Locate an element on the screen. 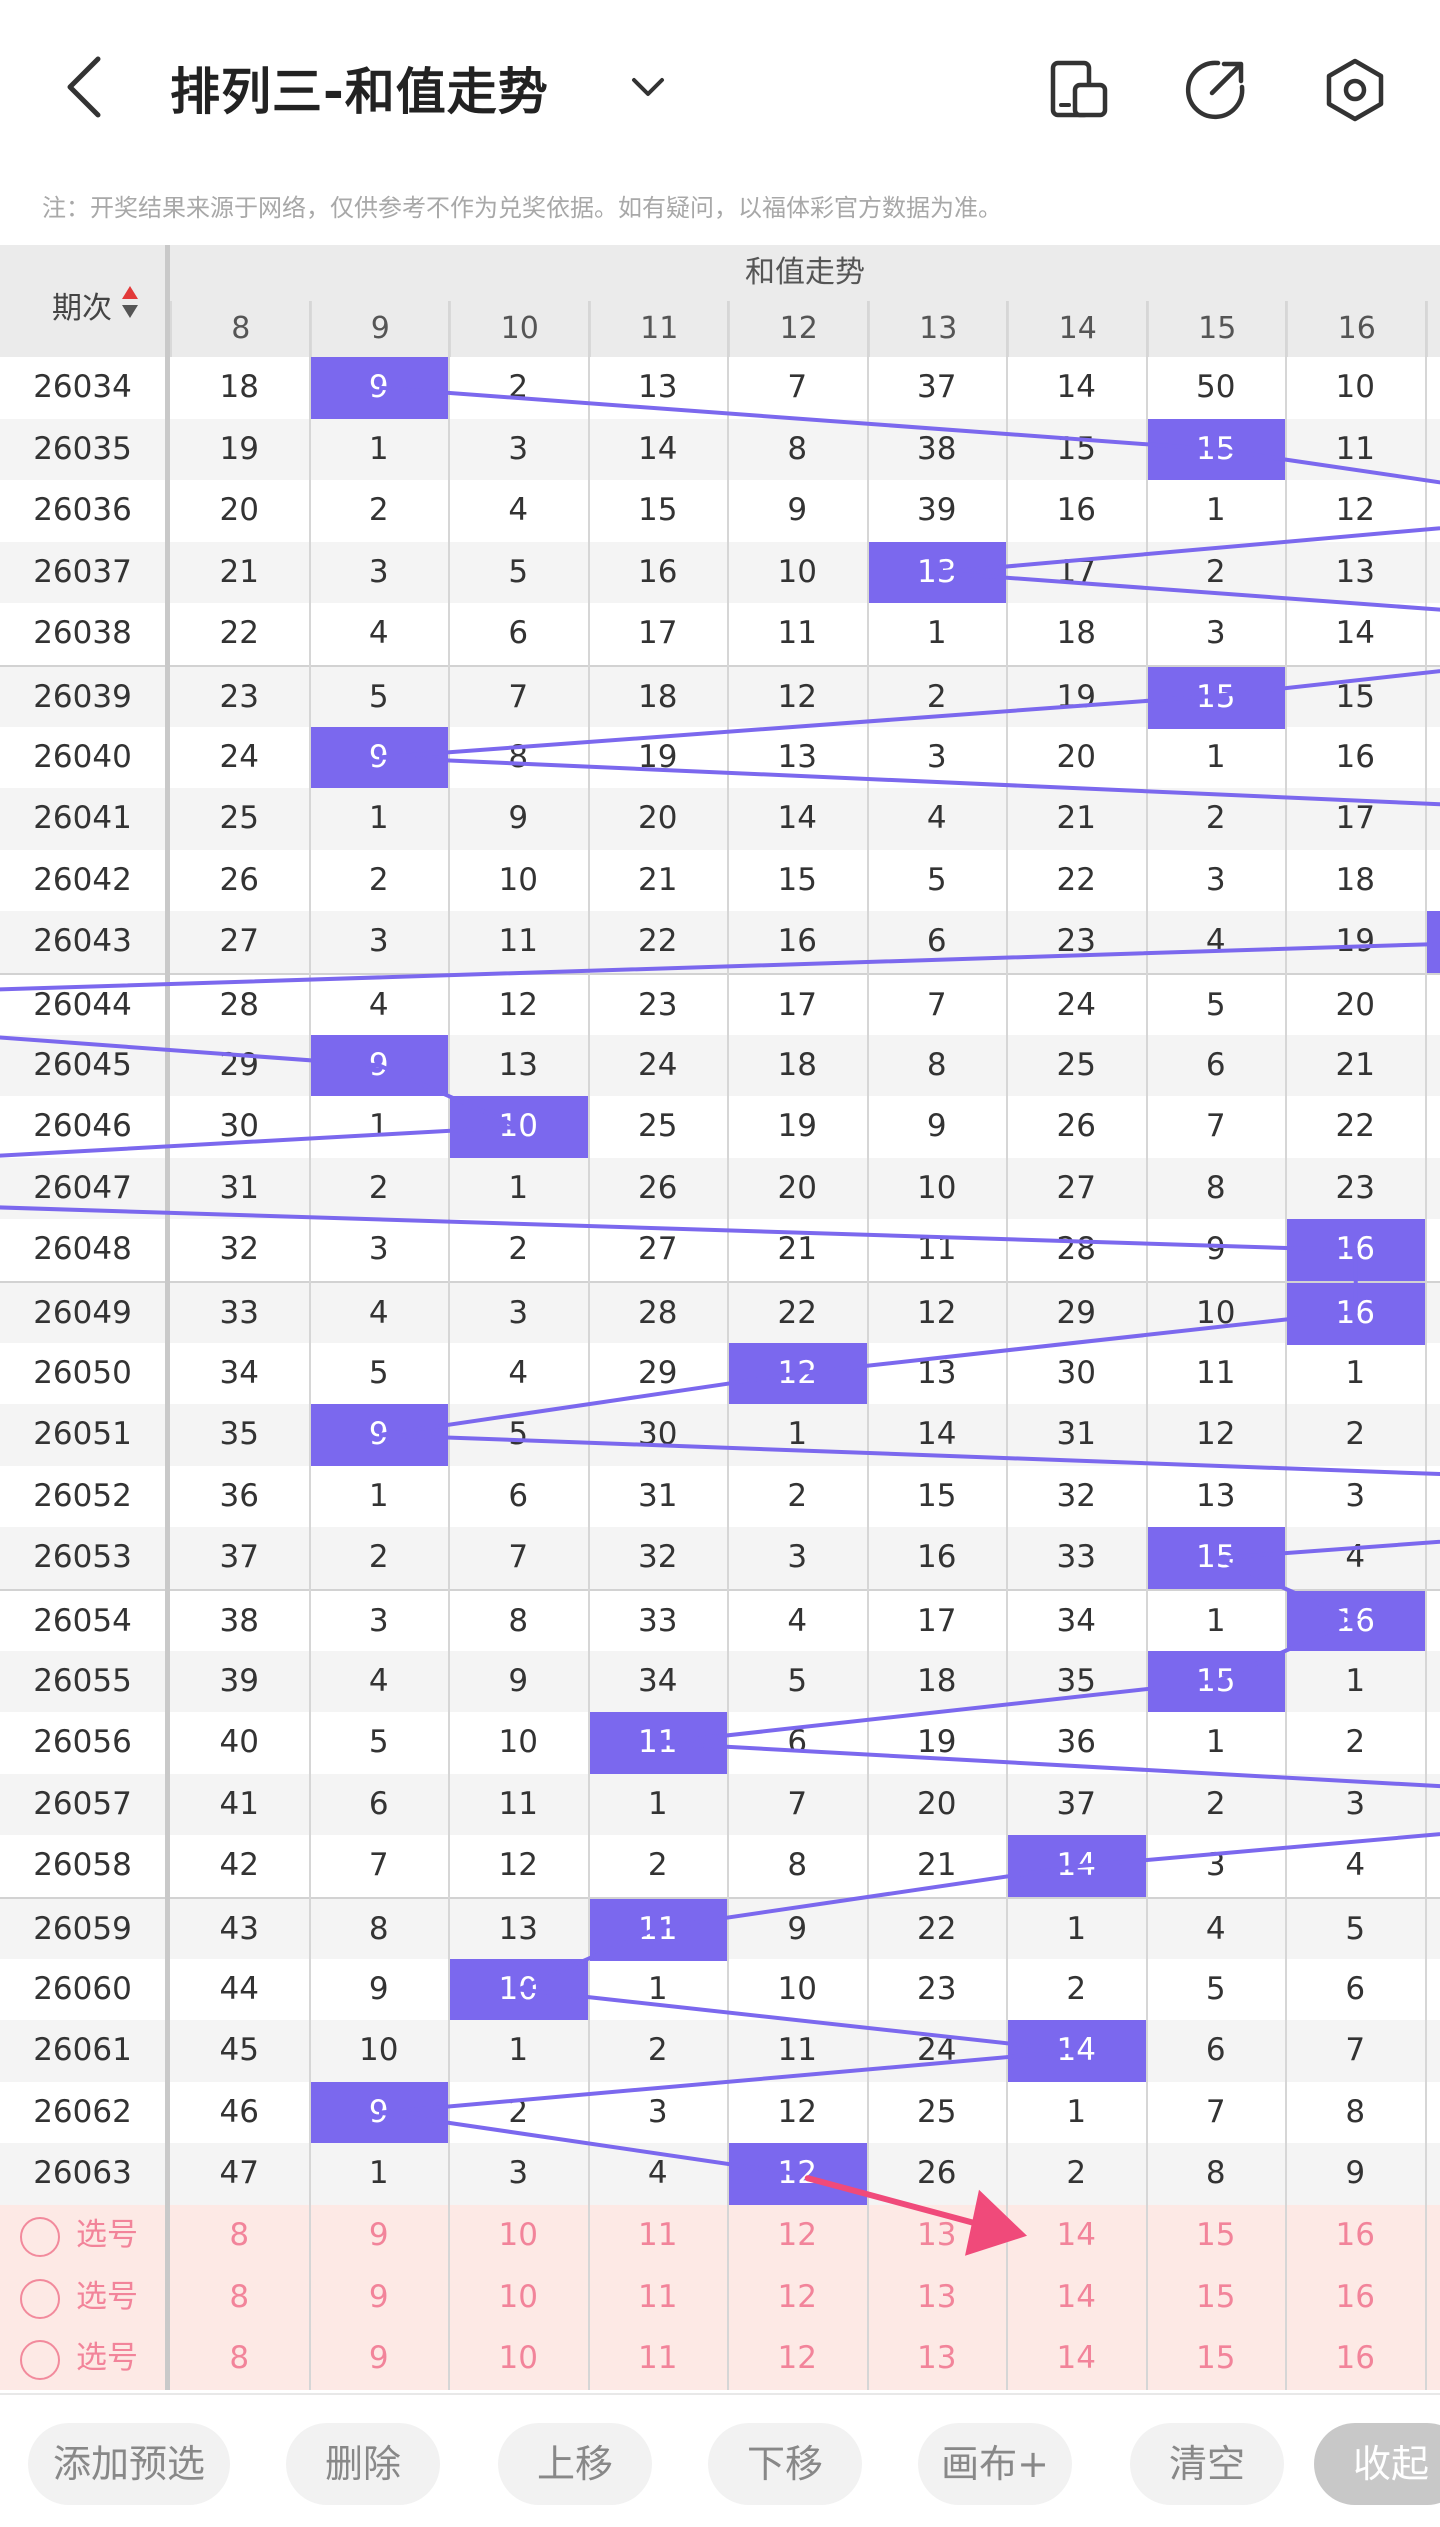  back-arrow-icon is located at coordinates (85, 87).